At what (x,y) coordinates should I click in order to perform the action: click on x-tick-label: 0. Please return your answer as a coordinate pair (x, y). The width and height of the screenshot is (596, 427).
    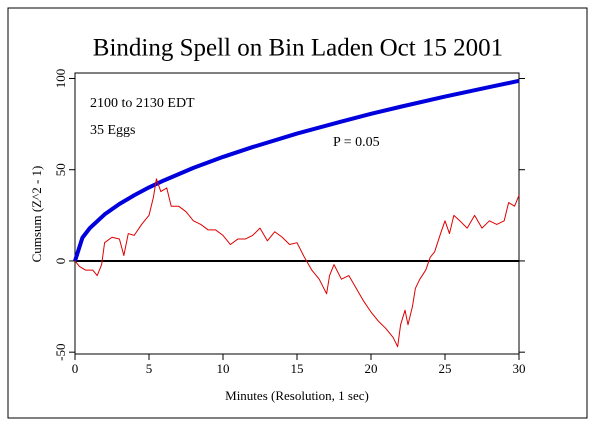
    Looking at the image, I should click on (75, 368).